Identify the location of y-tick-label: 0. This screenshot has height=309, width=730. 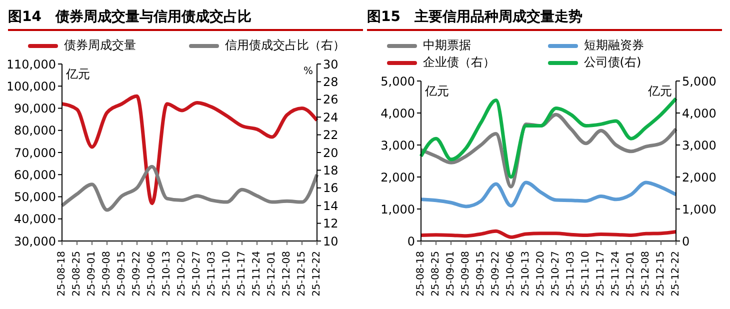
(411, 241).